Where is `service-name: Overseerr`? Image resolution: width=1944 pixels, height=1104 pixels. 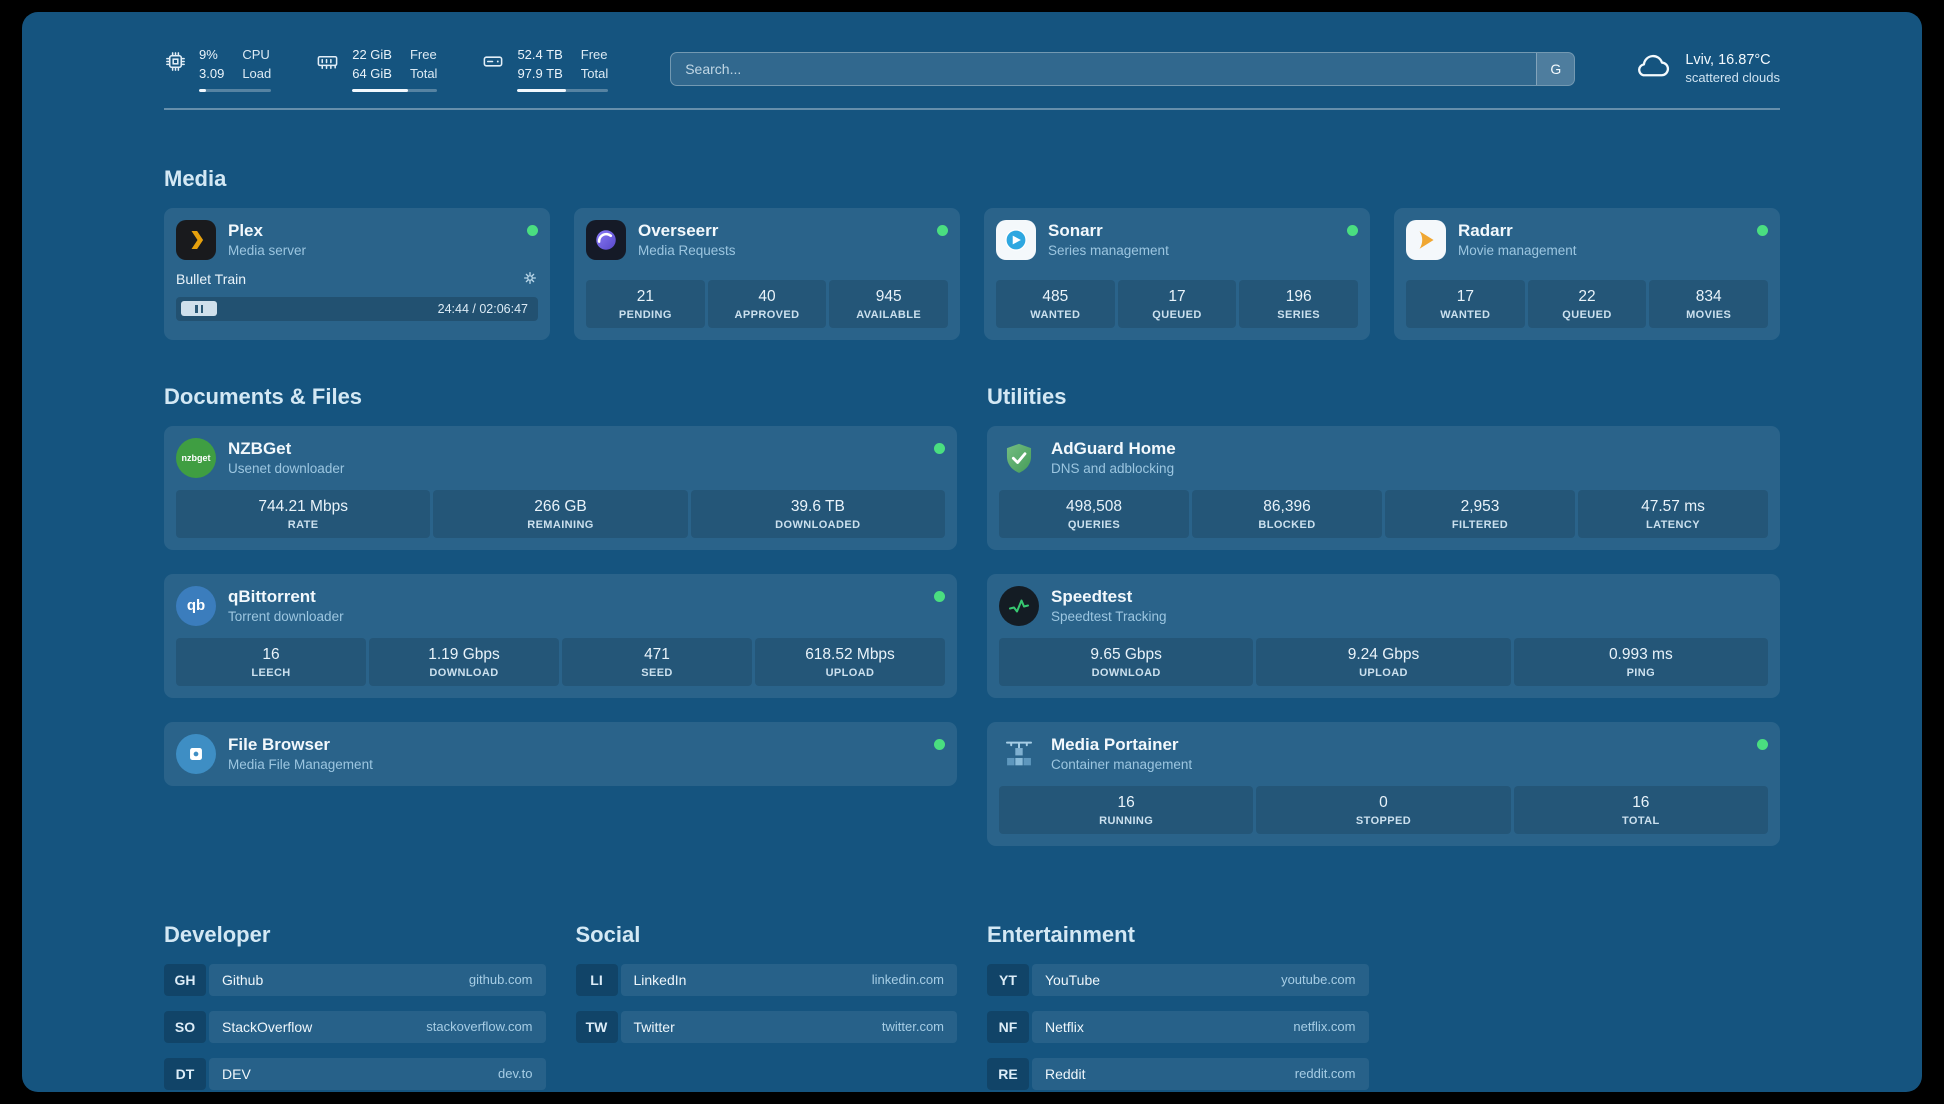 service-name: Overseerr is located at coordinates (678, 231).